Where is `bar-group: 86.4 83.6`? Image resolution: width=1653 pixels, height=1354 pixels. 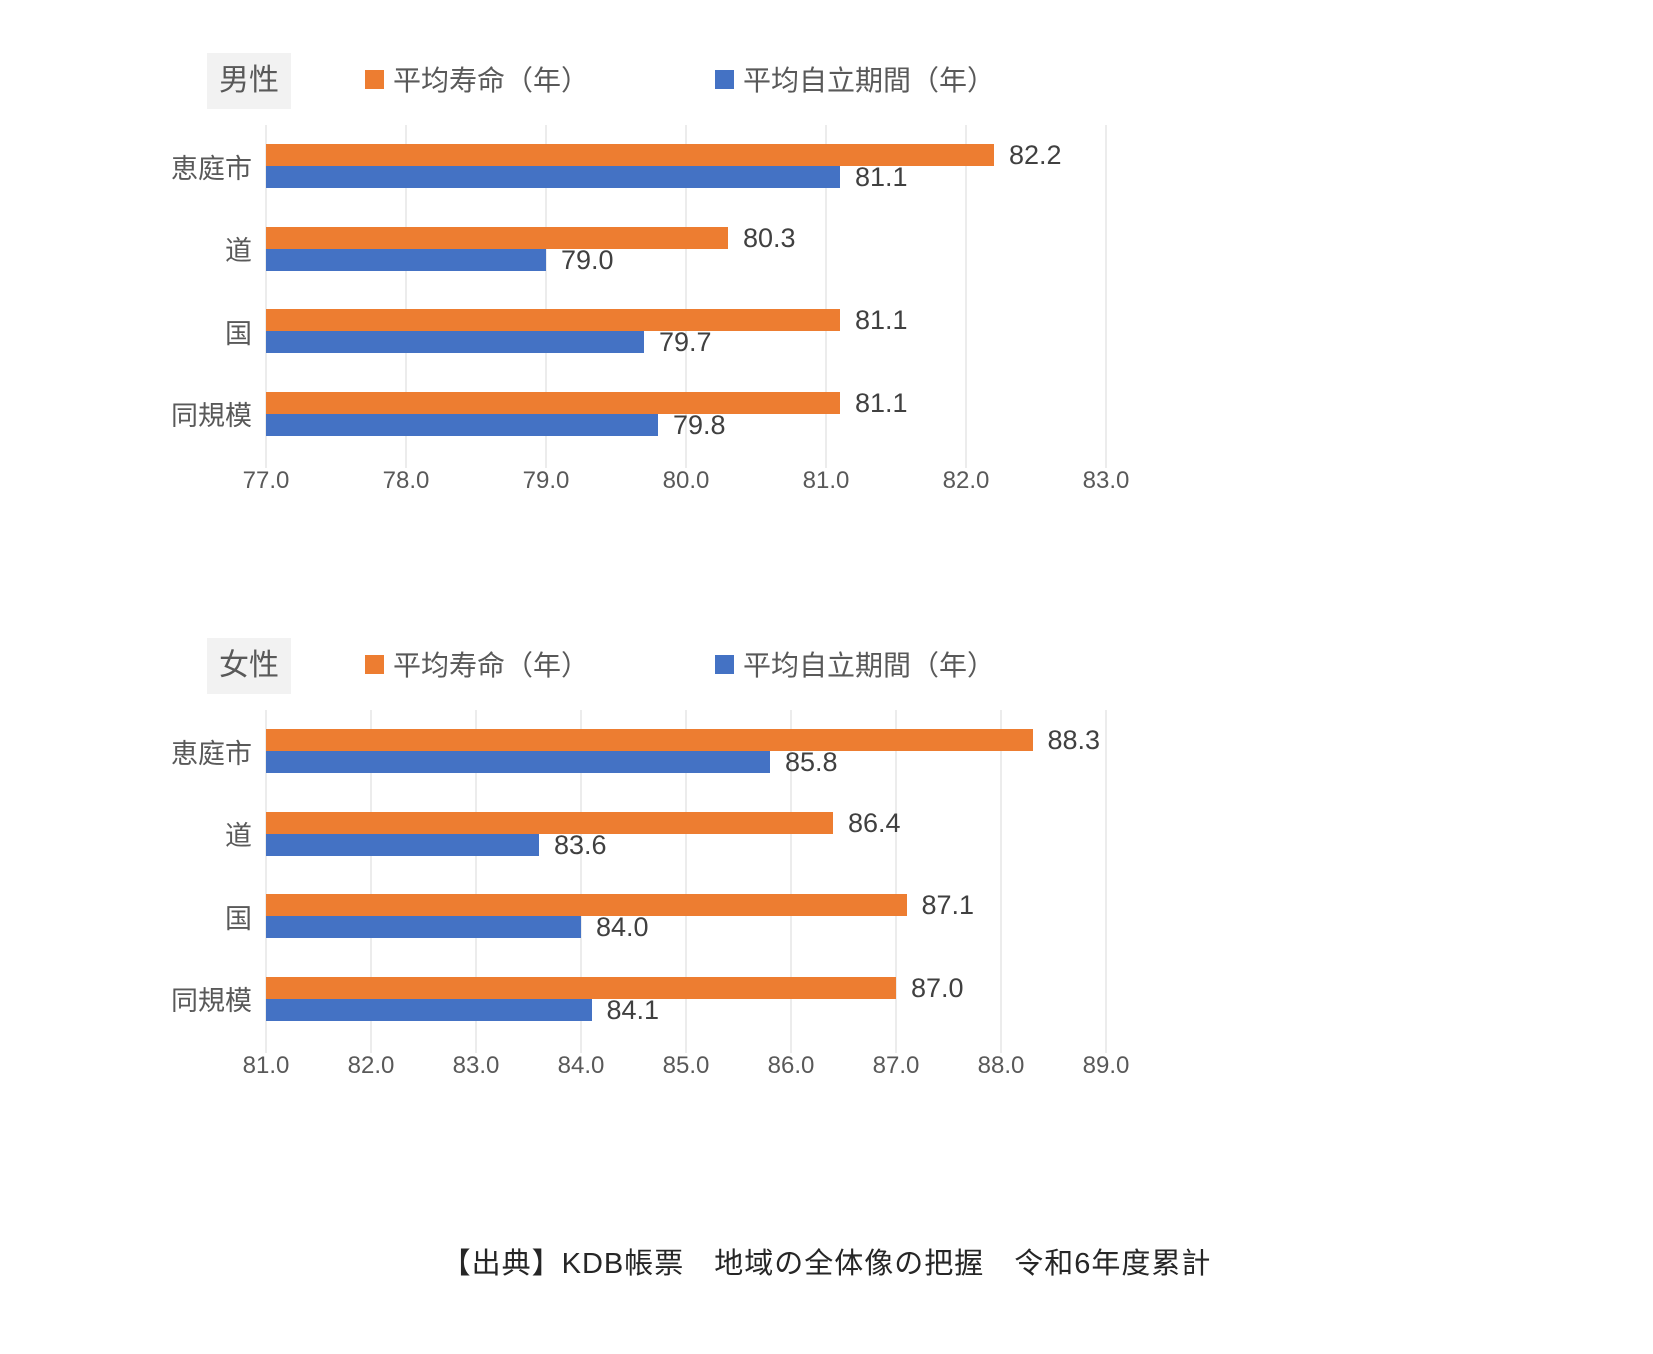
bar-group: 86.4 83.6 is located at coordinates (686, 834).